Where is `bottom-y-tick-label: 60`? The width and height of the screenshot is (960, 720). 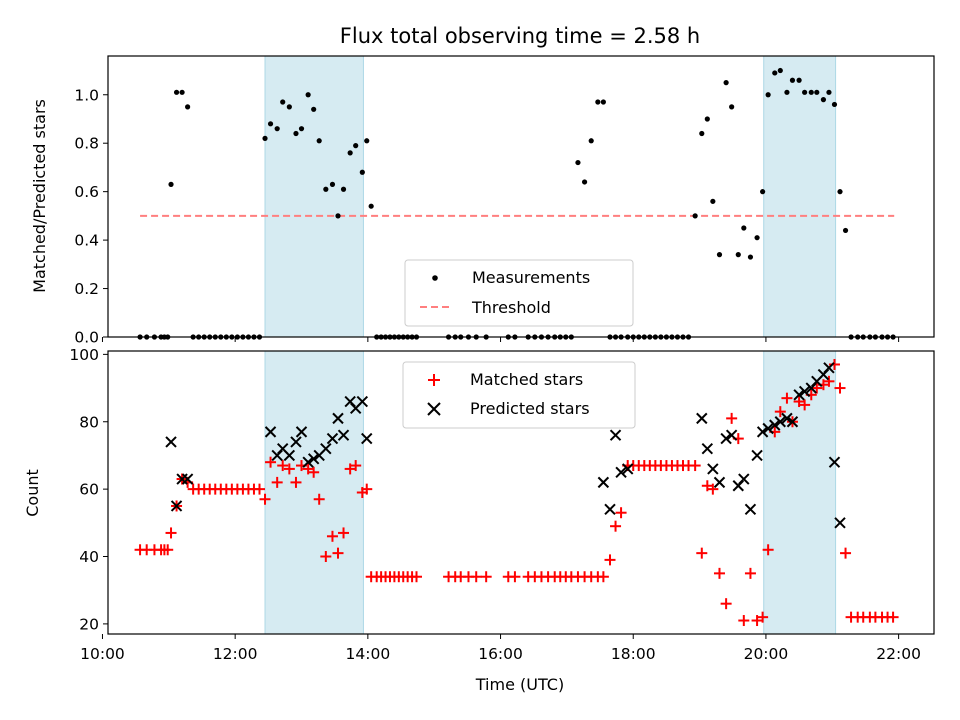 bottom-y-tick-label: 60 is located at coordinates (89, 490).